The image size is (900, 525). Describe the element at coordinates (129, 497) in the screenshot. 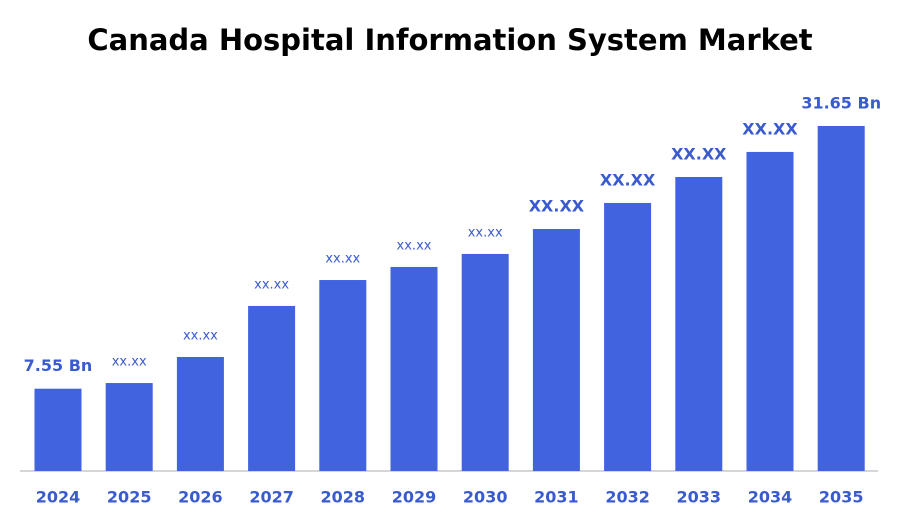

I see `x-tick-label: 2025` at that location.